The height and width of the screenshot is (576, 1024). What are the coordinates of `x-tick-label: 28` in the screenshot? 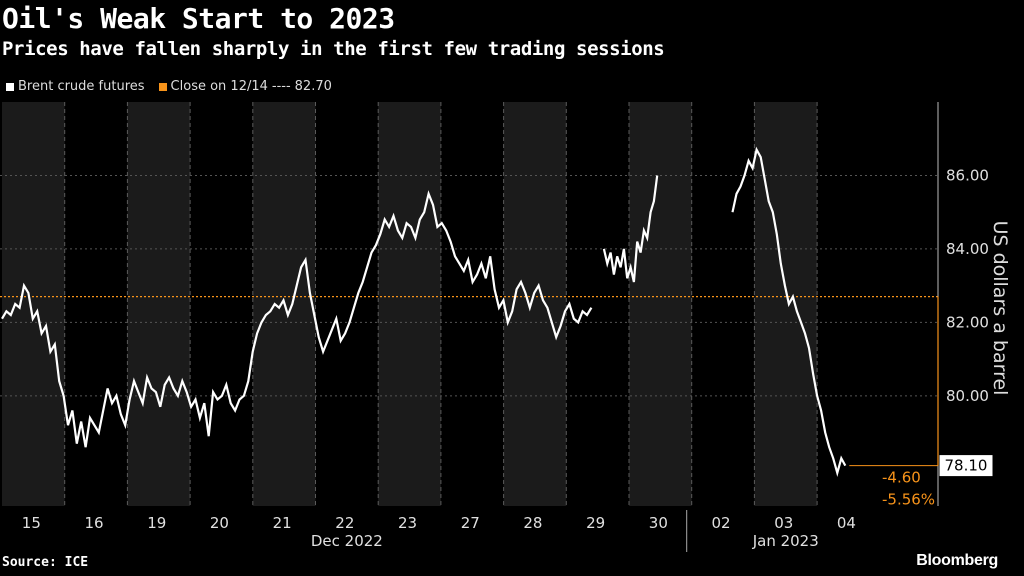 It's located at (532, 523).